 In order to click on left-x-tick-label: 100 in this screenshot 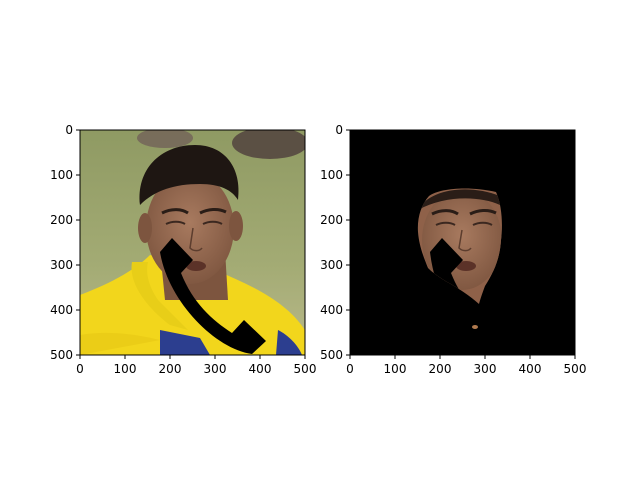, I will do `click(125, 369)`.